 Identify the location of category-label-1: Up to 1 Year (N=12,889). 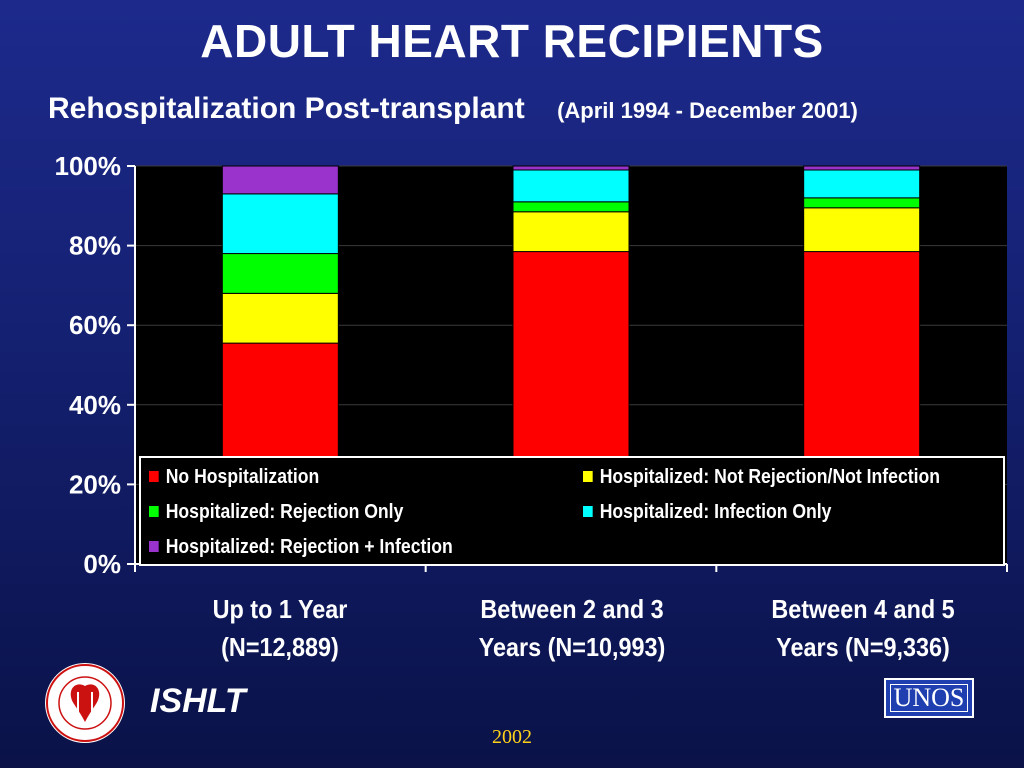
(280, 628).